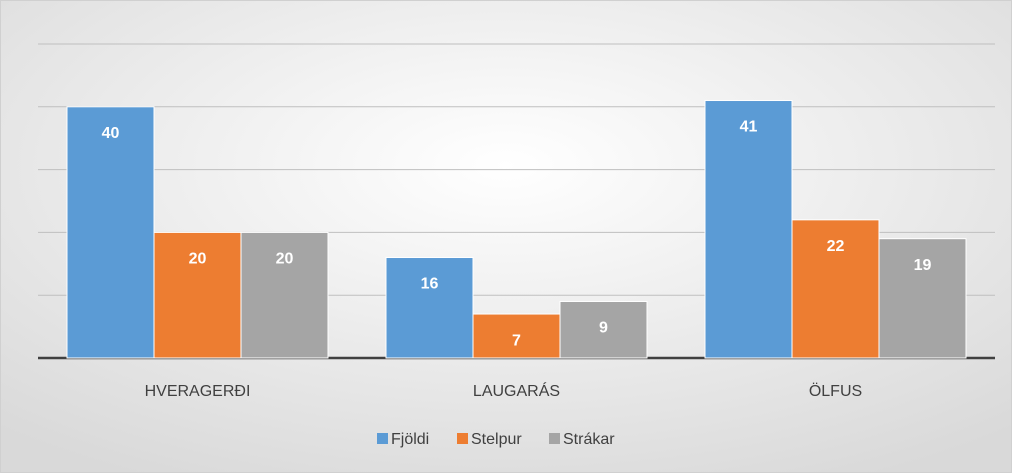 This screenshot has width=1012, height=473. What do you see at coordinates (516, 340) in the screenshot?
I see `data-label: 7` at bounding box center [516, 340].